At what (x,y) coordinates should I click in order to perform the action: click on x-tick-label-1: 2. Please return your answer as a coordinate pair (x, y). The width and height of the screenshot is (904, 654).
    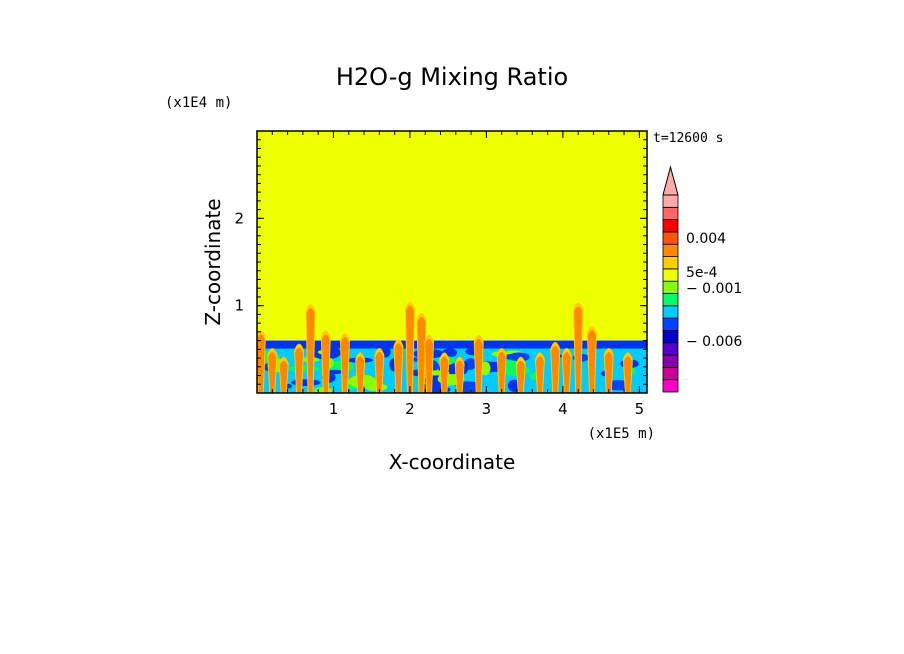
    Looking at the image, I should click on (410, 409).